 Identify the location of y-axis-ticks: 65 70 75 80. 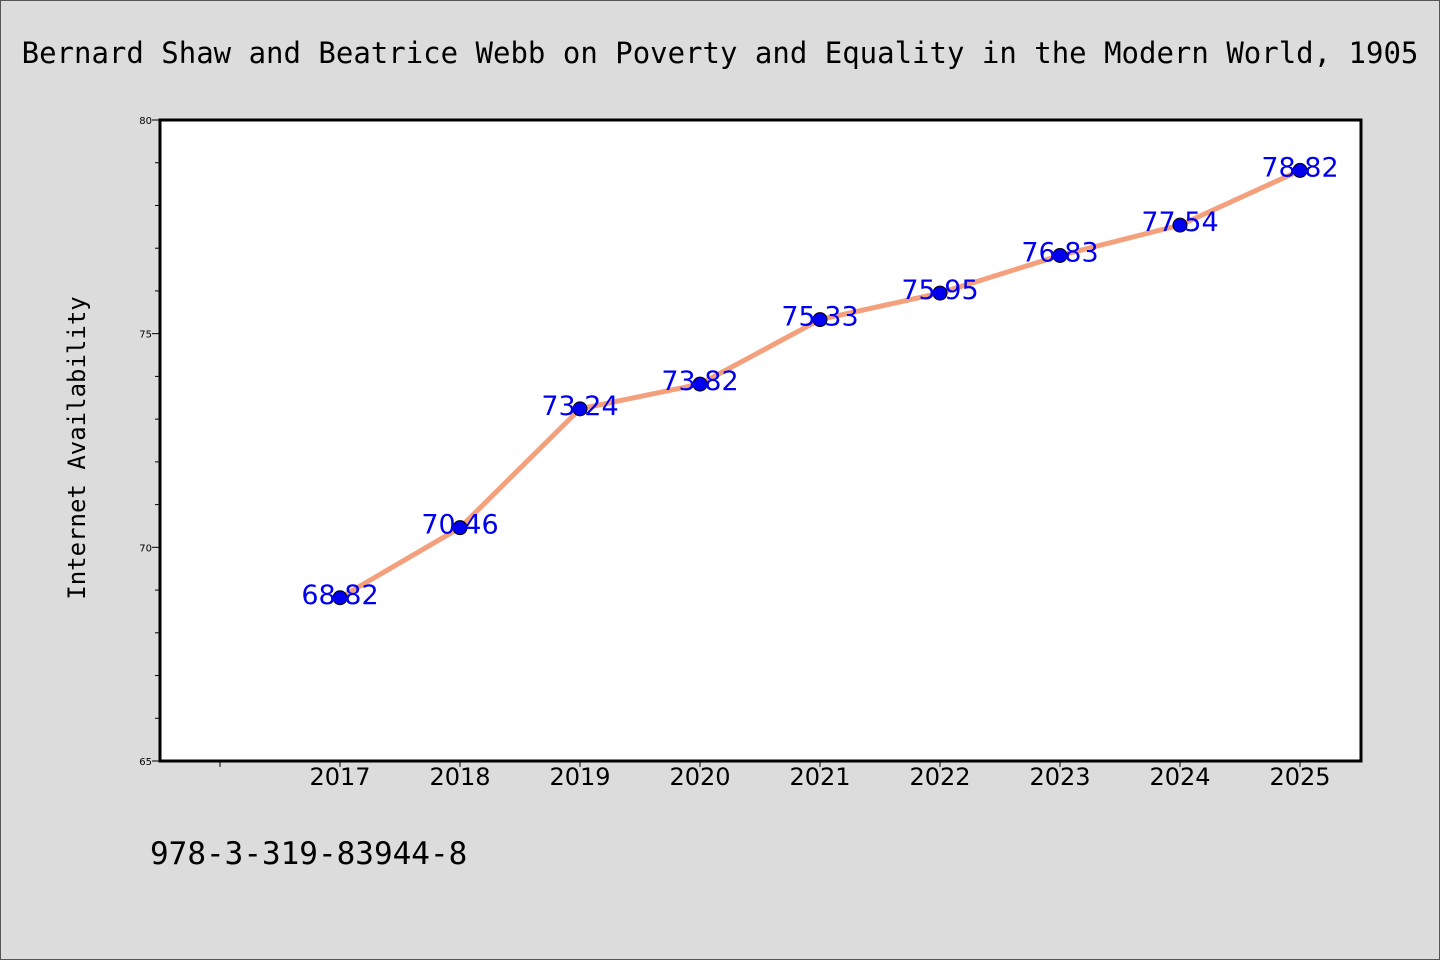
(149, 442).